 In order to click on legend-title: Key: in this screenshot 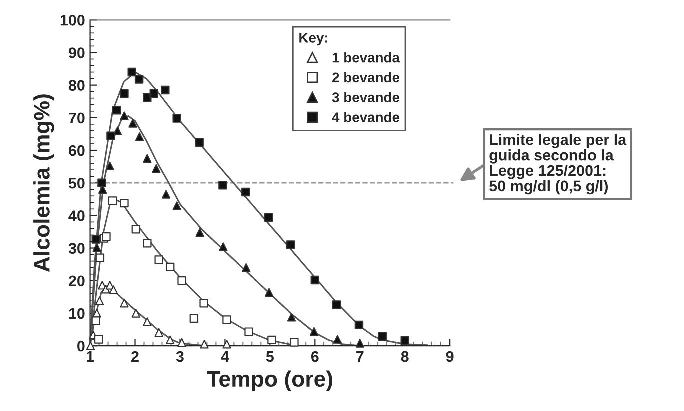, I will do `click(314, 39)`.